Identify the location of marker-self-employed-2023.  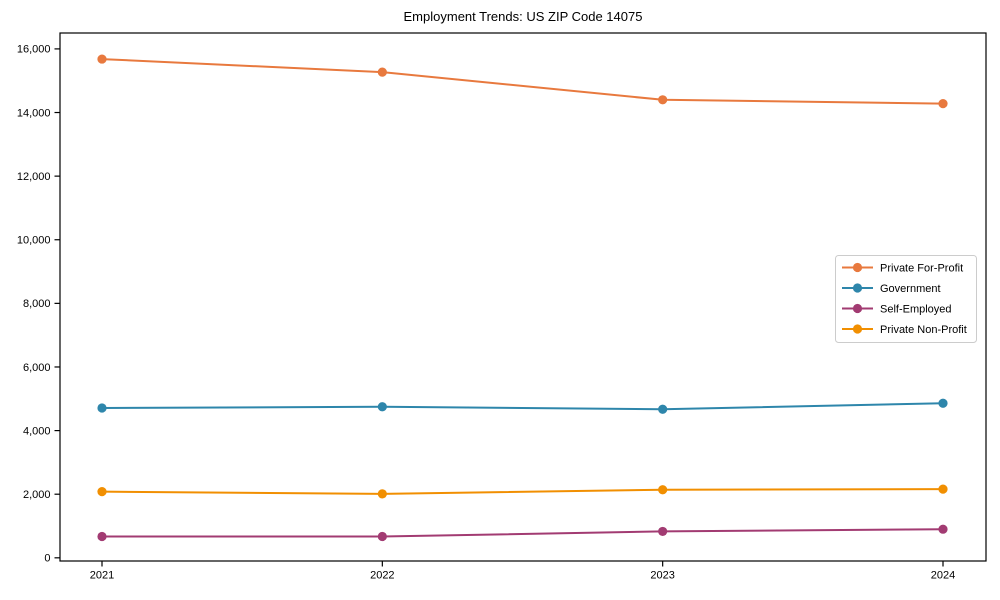
(663, 531).